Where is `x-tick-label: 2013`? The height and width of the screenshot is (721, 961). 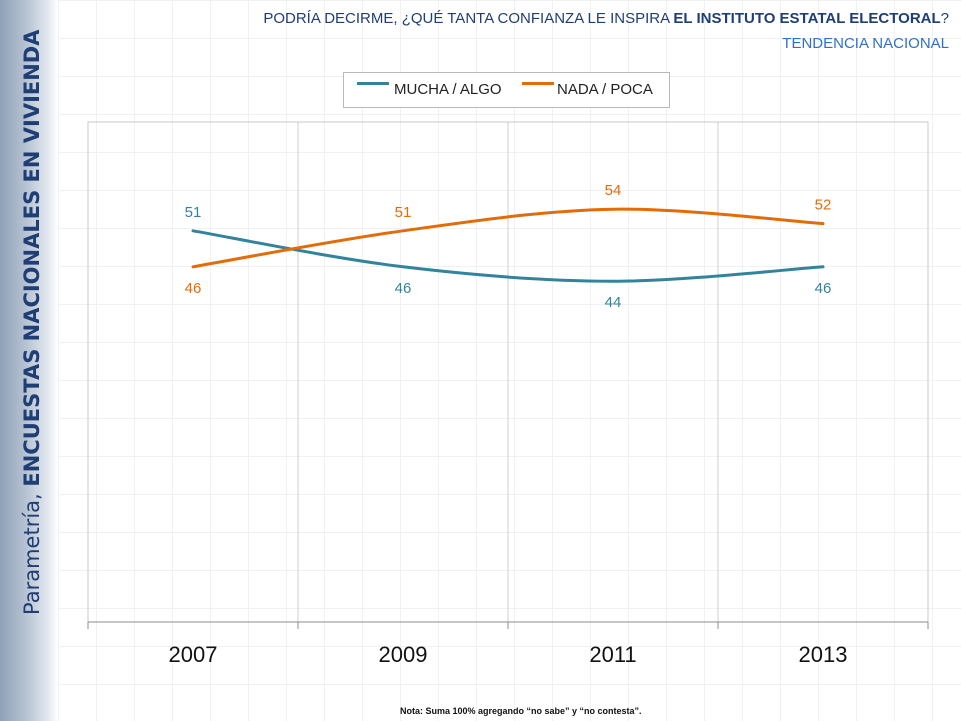 x-tick-label: 2013 is located at coordinates (823, 654).